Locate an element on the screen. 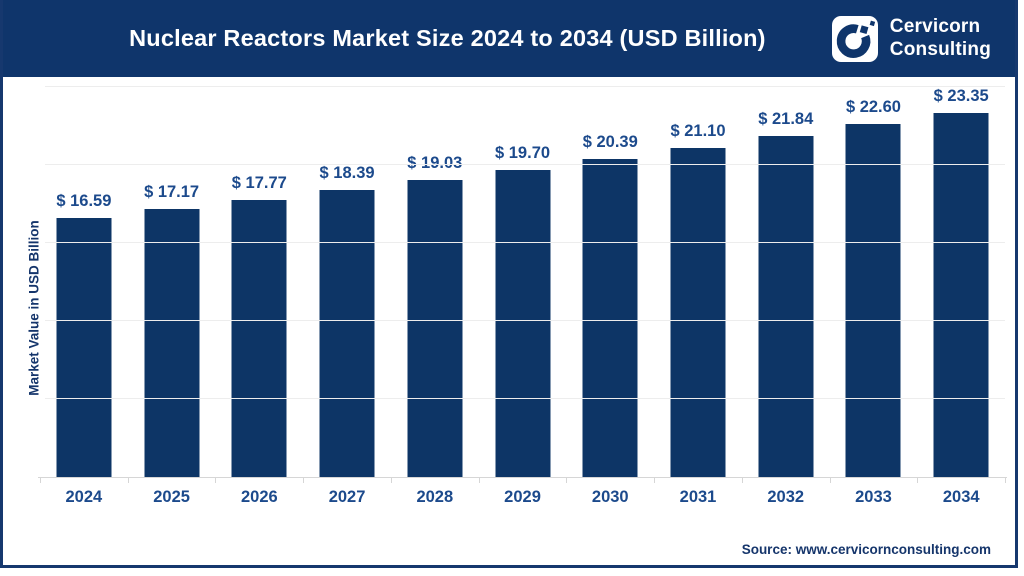 The image size is (1024, 576). x-tick-label-2029: 2029 is located at coordinates (522, 497).